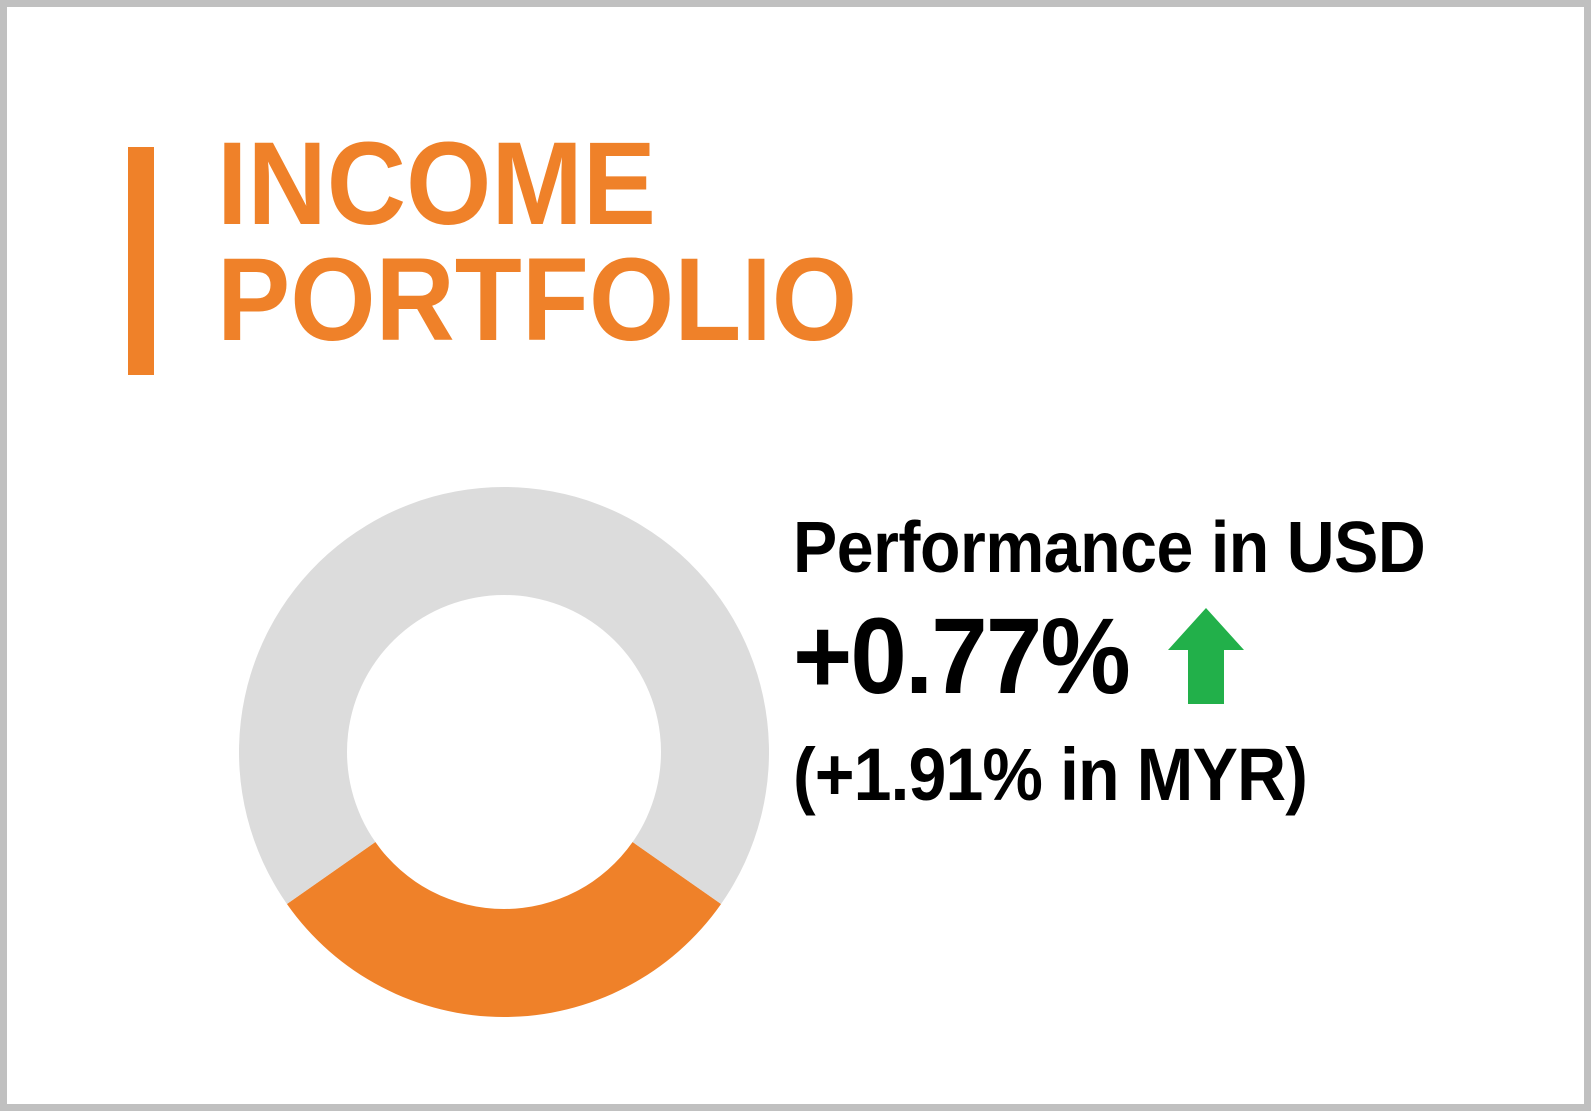 The width and height of the screenshot is (1591, 1111). I want to click on performance-secondary: (+1.91% in MYR), so click(1050, 774).